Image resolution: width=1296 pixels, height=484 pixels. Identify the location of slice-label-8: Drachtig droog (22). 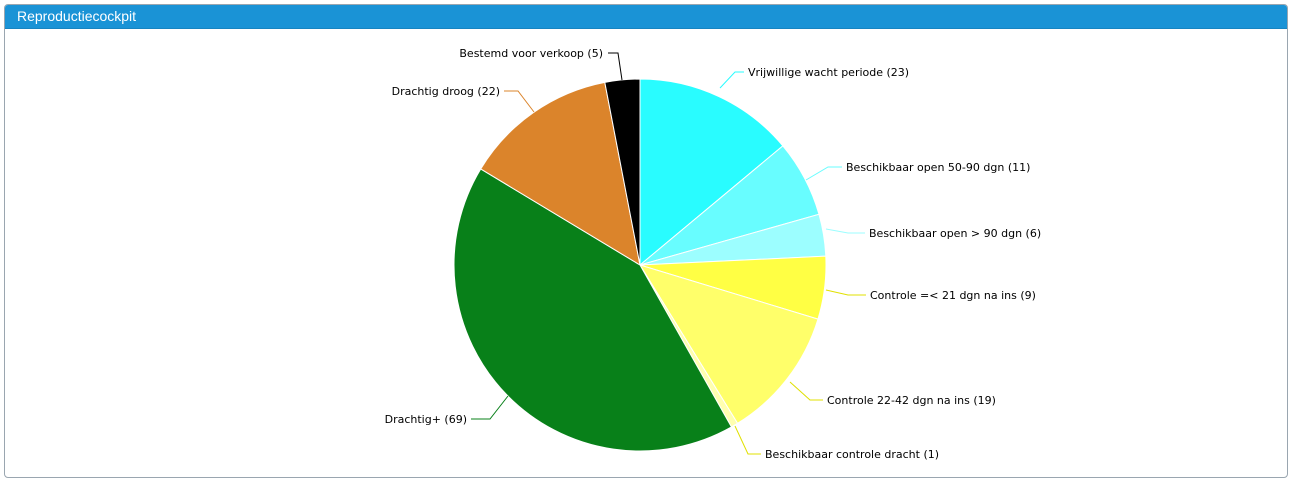
(446, 91).